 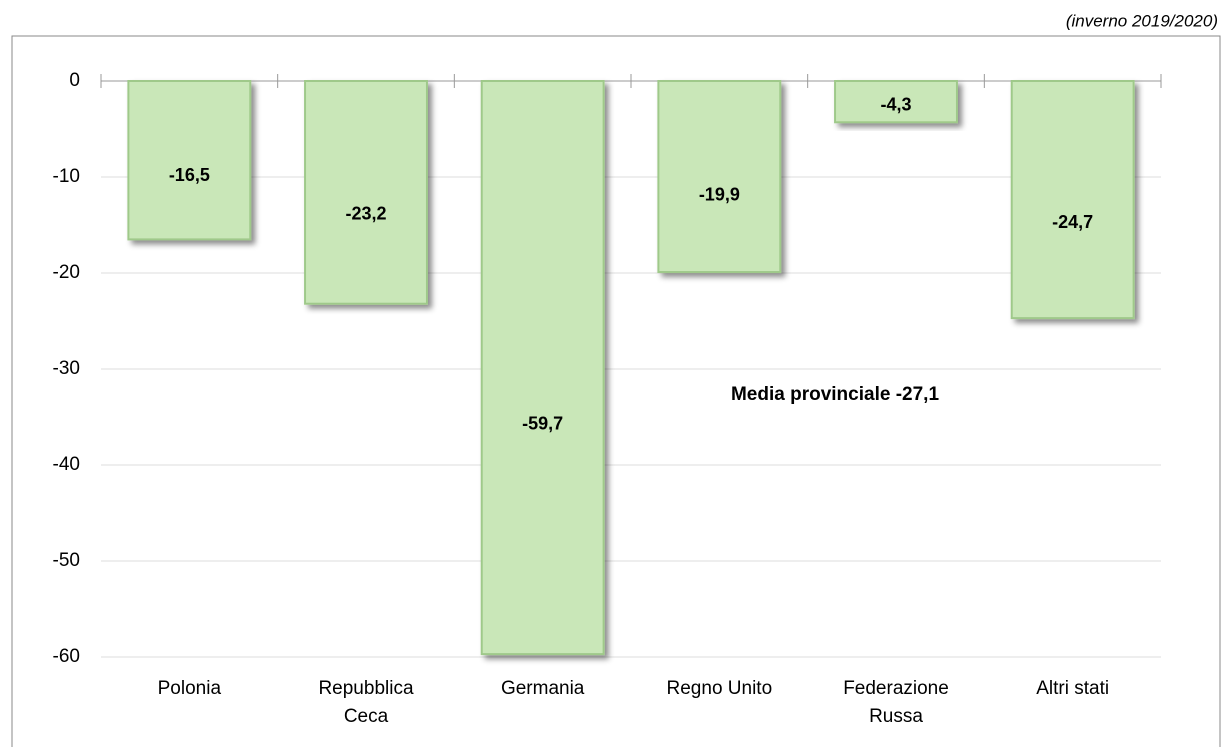 I want to click on x-tick-label: Federazione Russa, so click(x=896, y=702).